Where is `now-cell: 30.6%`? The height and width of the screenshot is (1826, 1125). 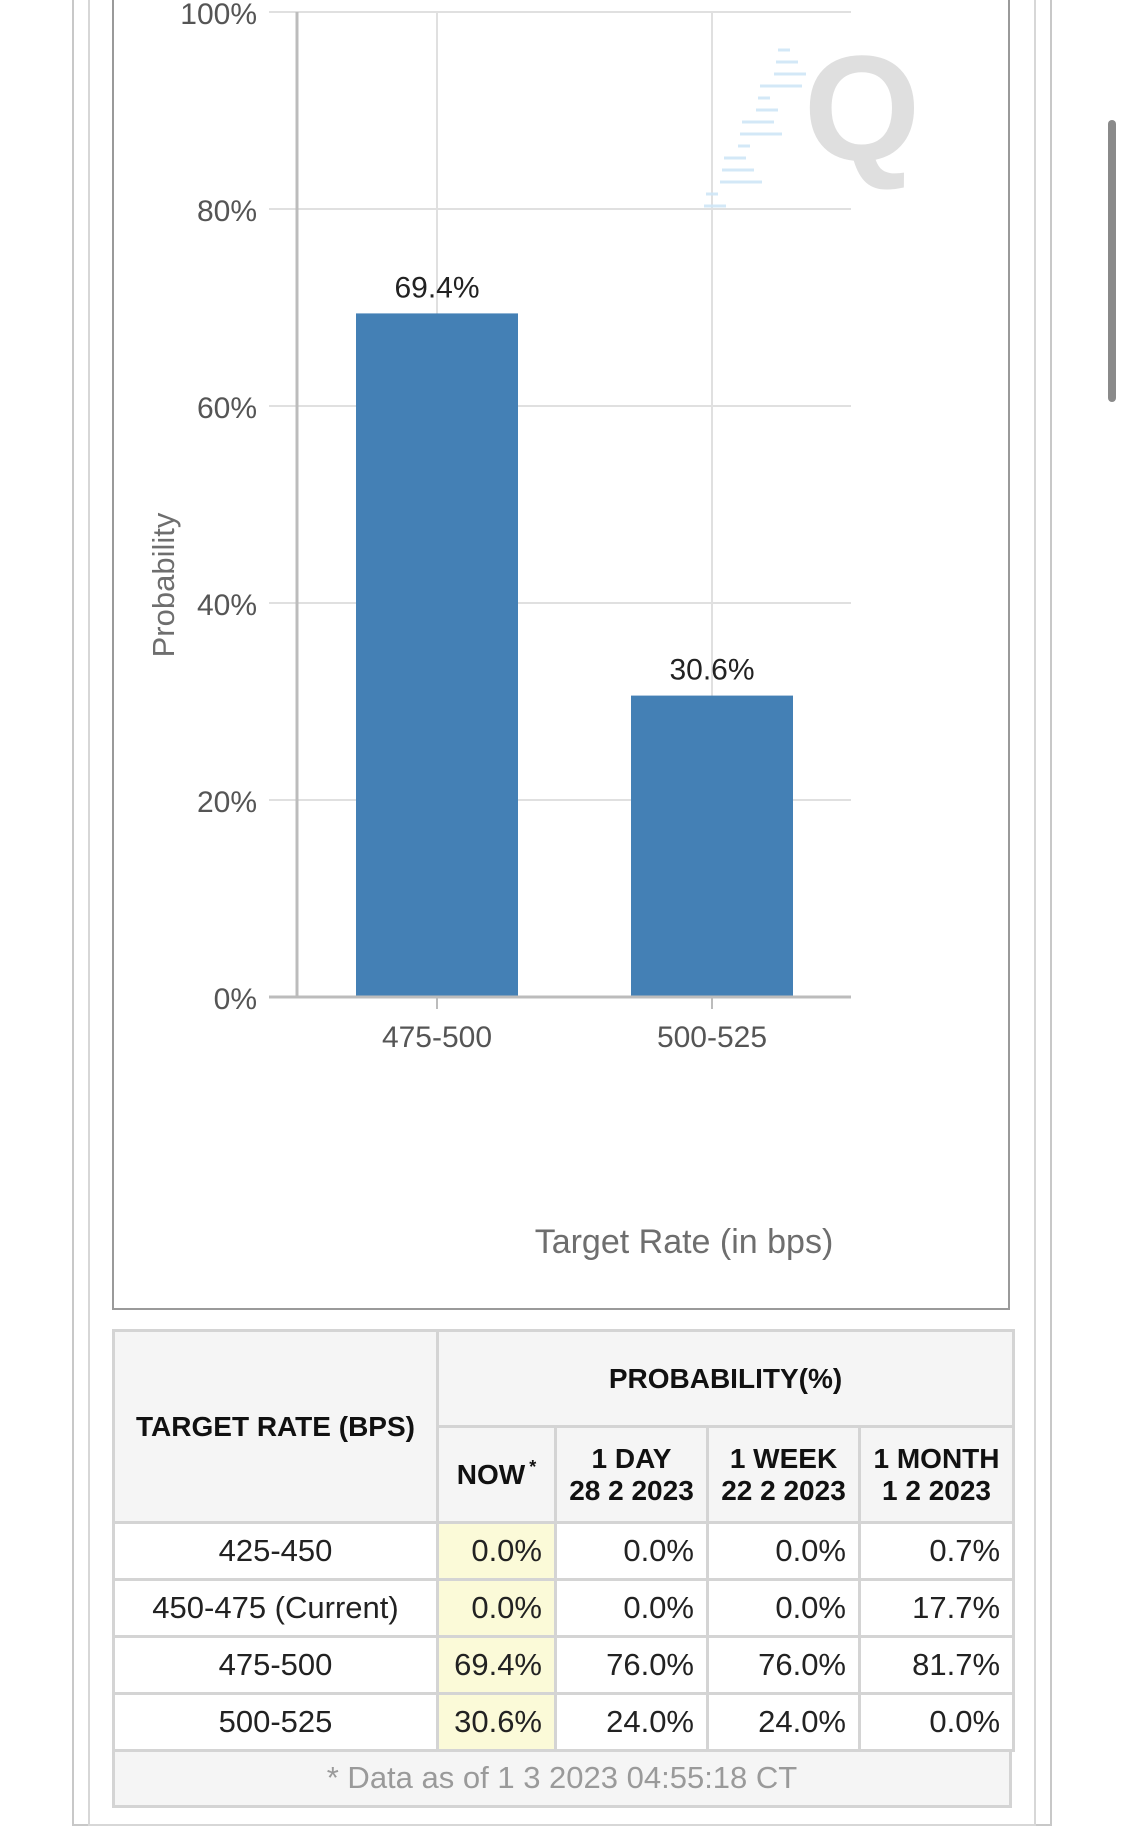 now-cell: 30.6% is located at coordinates (496, 1722).